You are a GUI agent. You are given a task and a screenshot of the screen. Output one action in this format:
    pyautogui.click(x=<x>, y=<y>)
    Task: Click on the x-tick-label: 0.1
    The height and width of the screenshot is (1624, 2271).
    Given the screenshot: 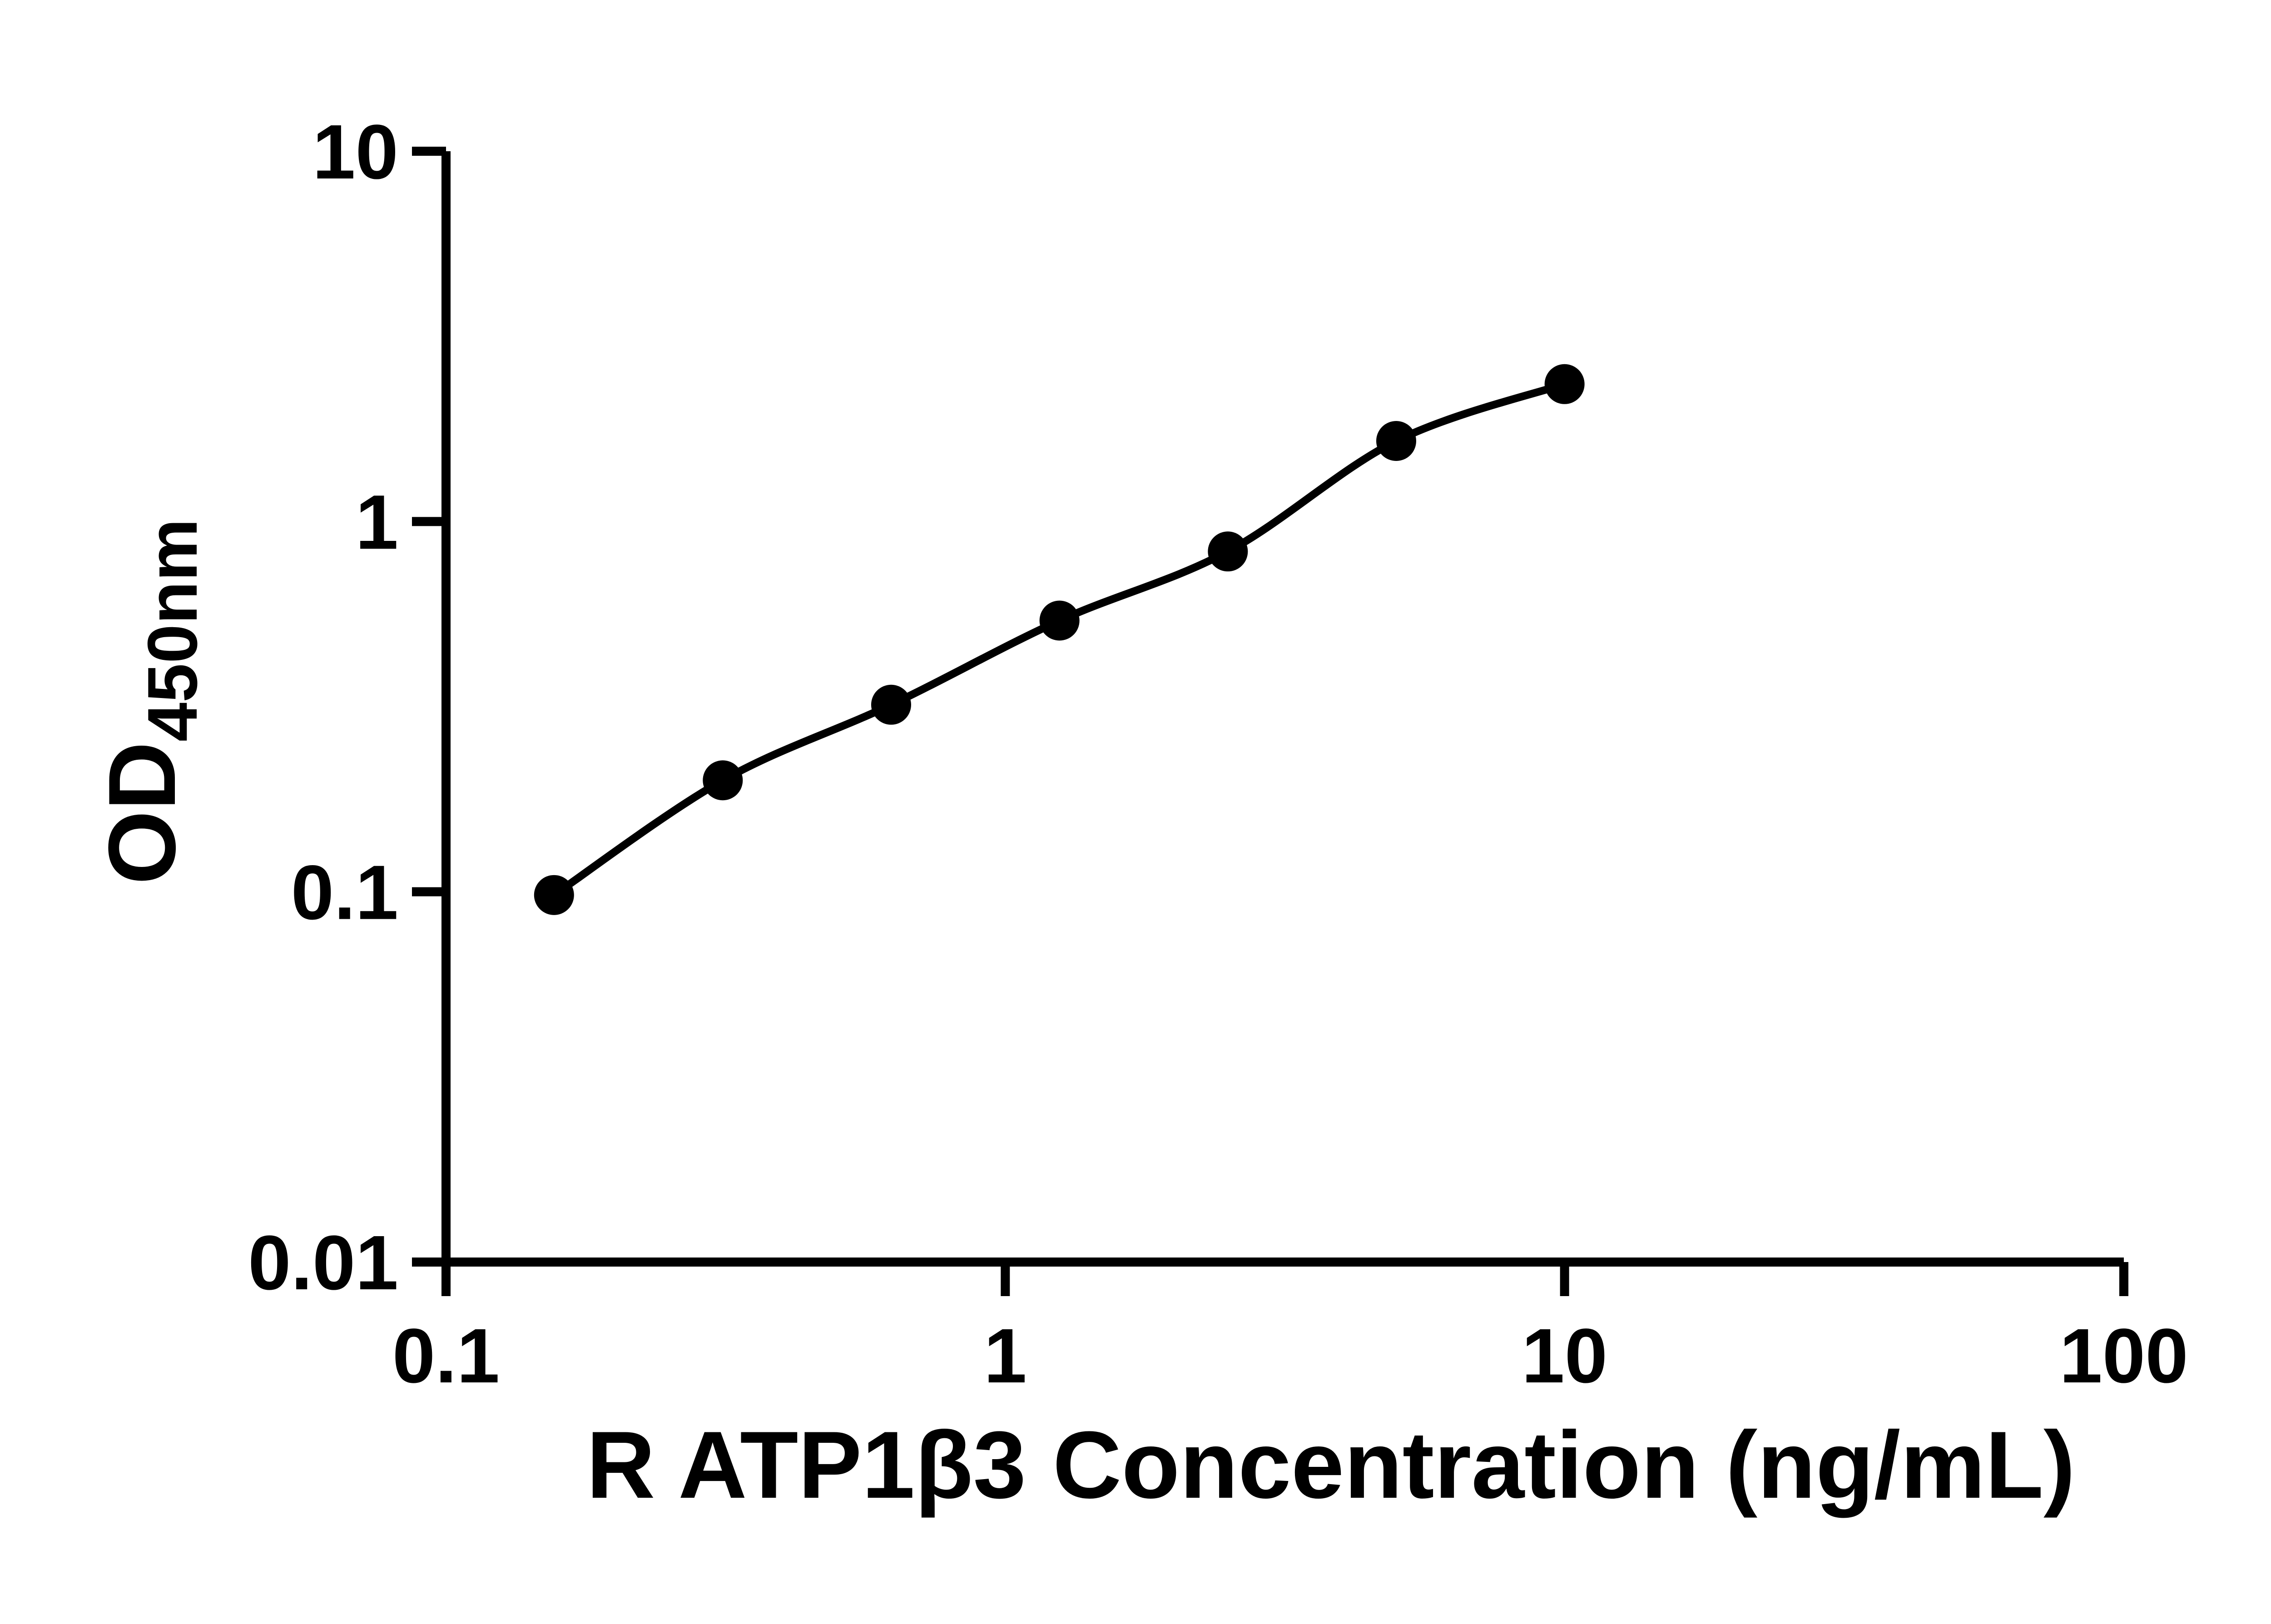 What is the action you would take?
    pyautogui.click(x=446, y=1356)
    